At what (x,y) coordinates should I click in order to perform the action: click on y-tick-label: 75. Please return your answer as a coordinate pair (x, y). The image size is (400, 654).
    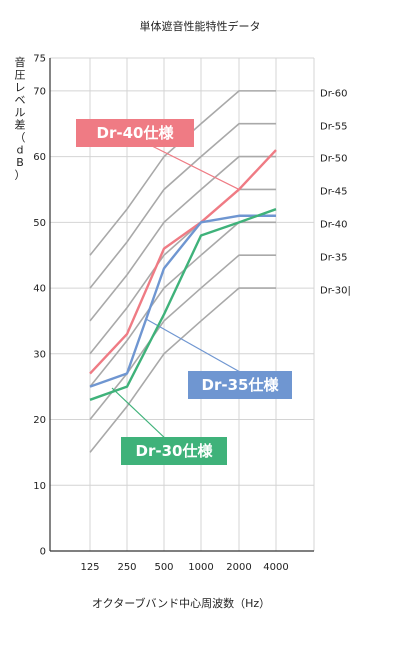
    Looking at the image, I should click on (39, 59).